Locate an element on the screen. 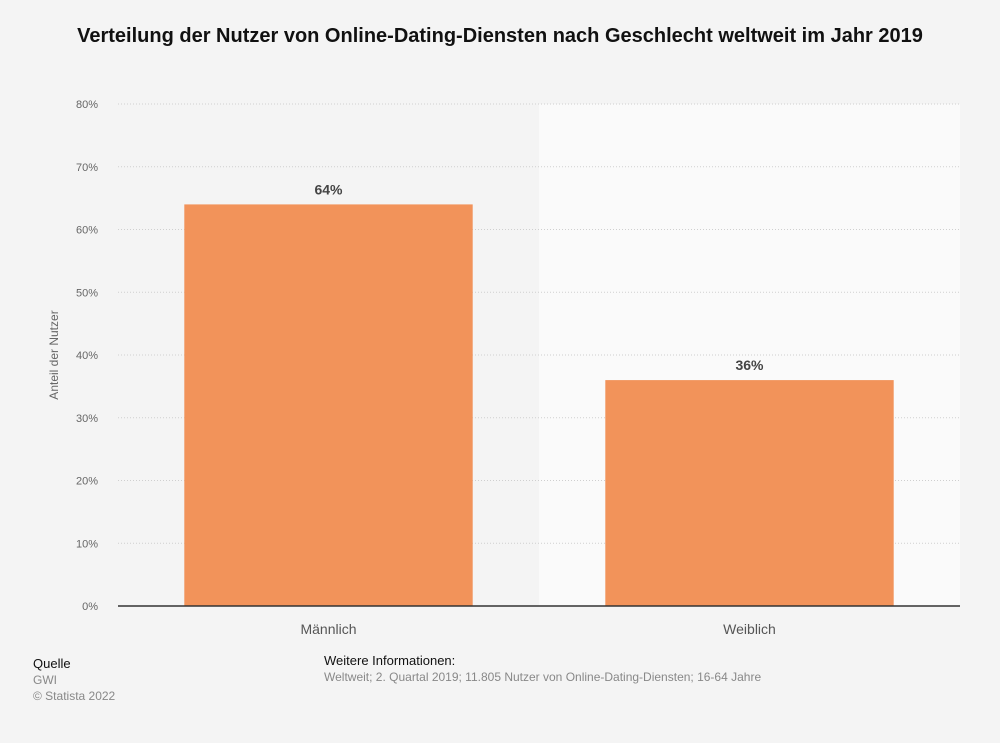 This screenshot has width=1000, height=743. info-heading: Weitere Informationen: is located at coordinates (390, 660).